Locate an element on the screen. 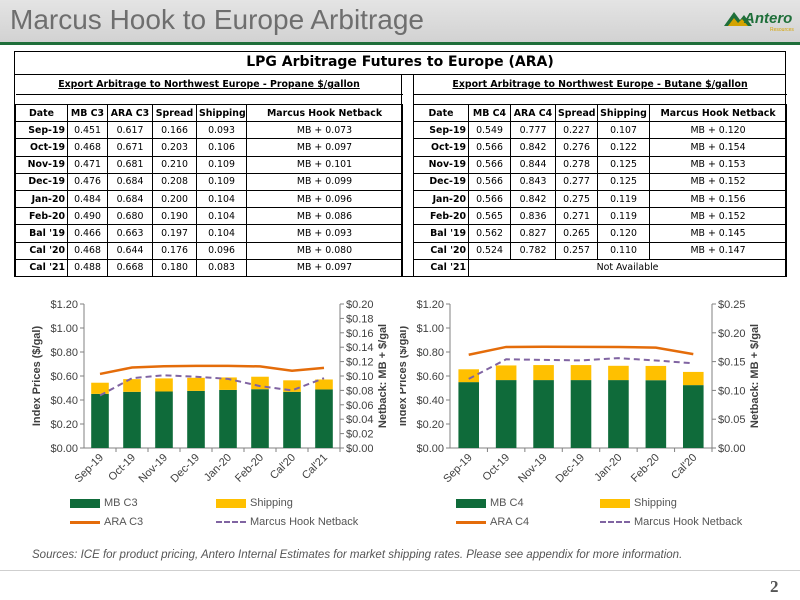 Image resolution: width=800 pixels, height=600 pixels. table-cell: 0.200 is located at coordinates (174, 199).